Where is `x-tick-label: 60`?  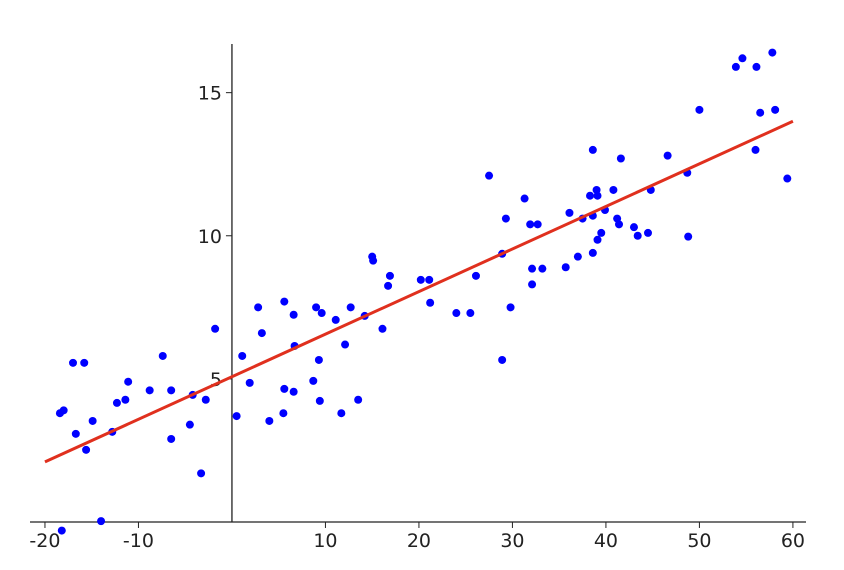 x-tick-label: 60 is located at coordinates (793, 541).